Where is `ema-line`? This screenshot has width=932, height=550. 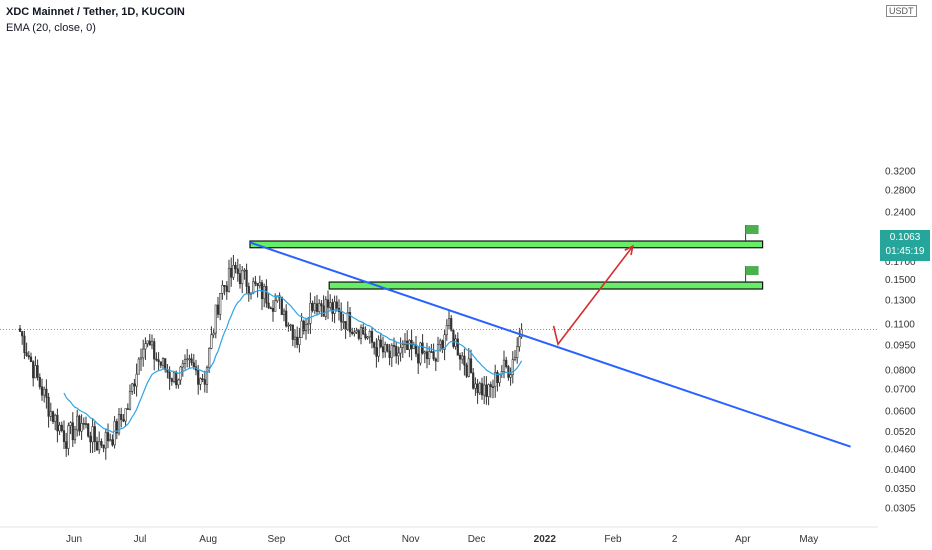 ema-line is located at coordinates (293, 361).